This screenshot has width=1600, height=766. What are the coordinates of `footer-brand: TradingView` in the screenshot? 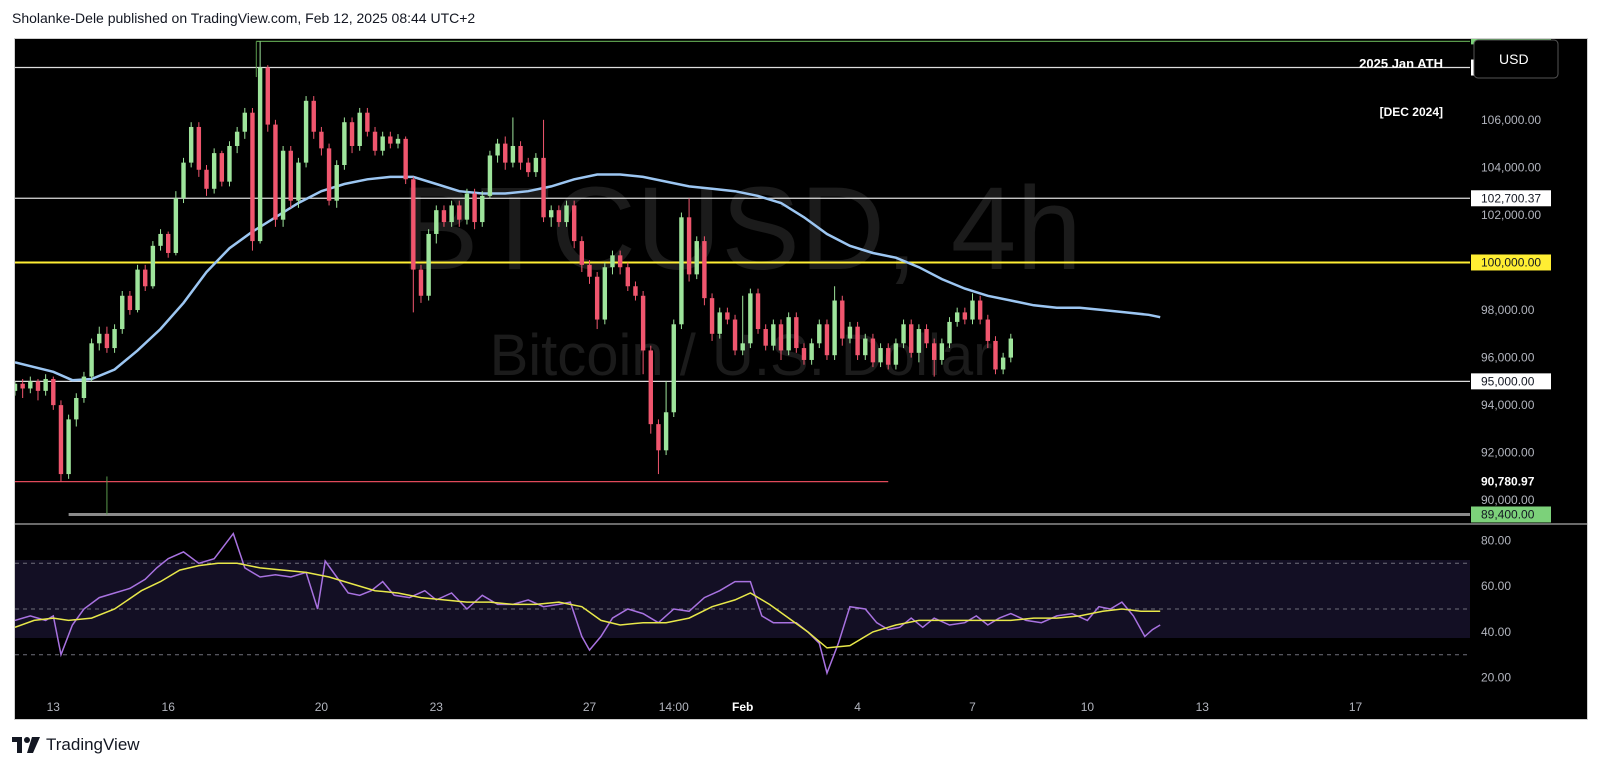 It's located at (93, 744).